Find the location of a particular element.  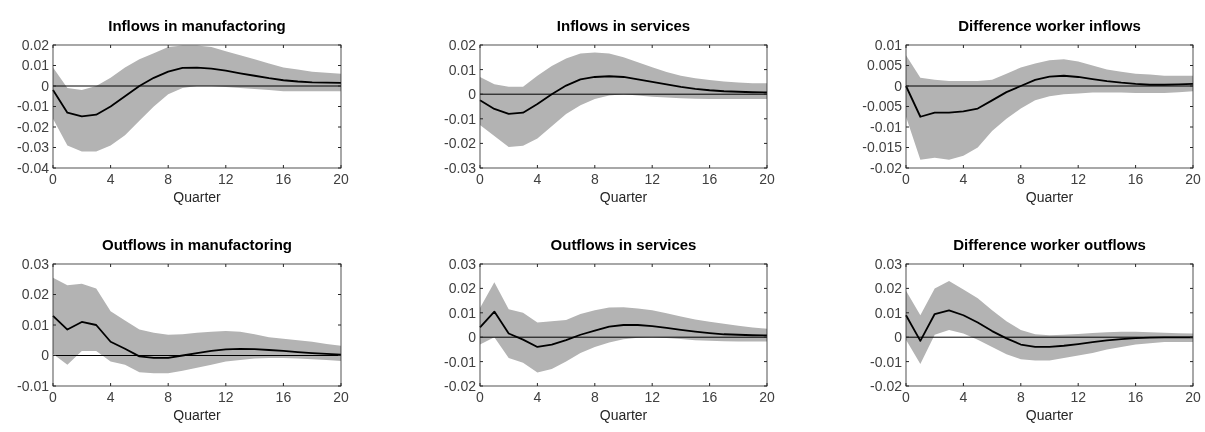

chart-title: Inflows in manufactoring is located at coordinates (197, 25).